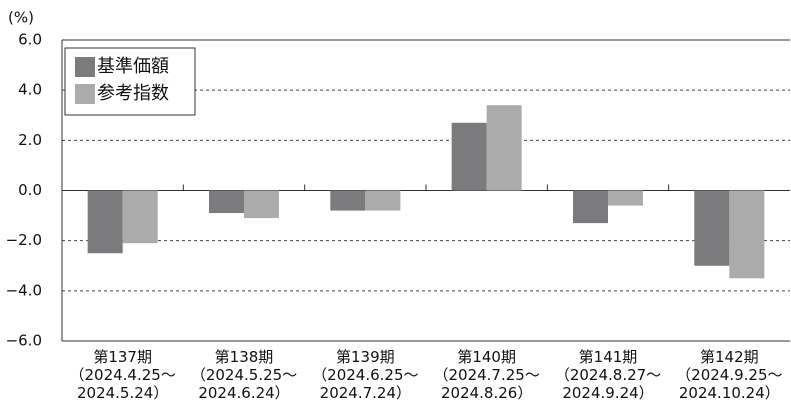 This screenshot has width=791, height=408. I want to click on y-tick-label: −4.0, so click(24, 290).